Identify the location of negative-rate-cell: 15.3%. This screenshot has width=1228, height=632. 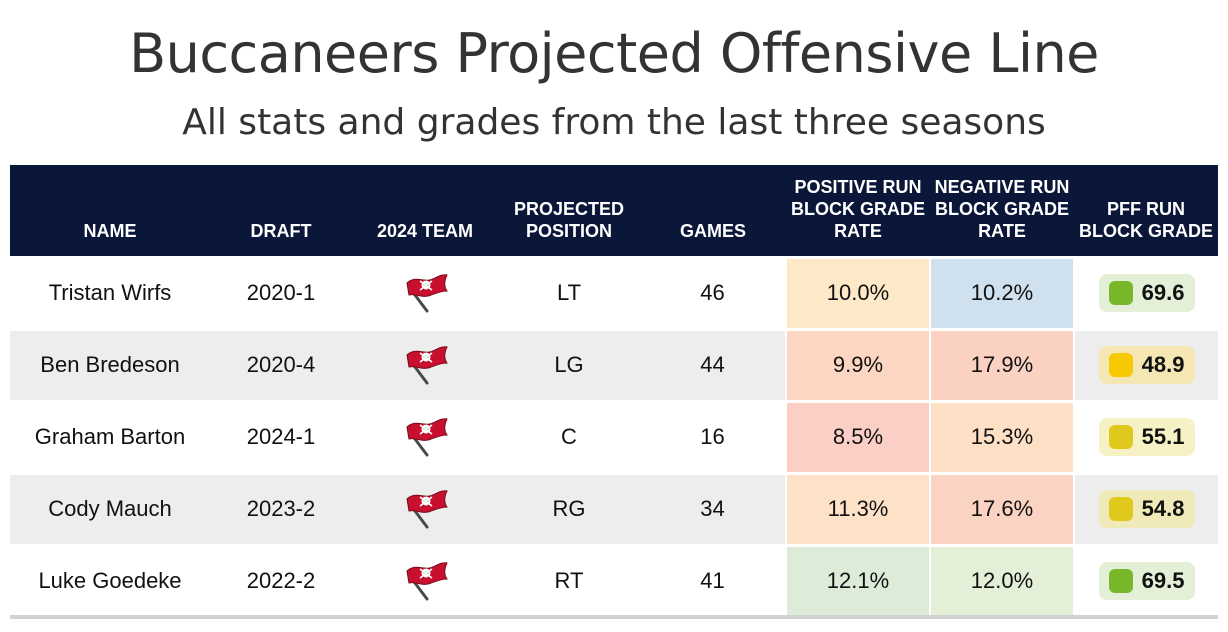
(1002, 437).